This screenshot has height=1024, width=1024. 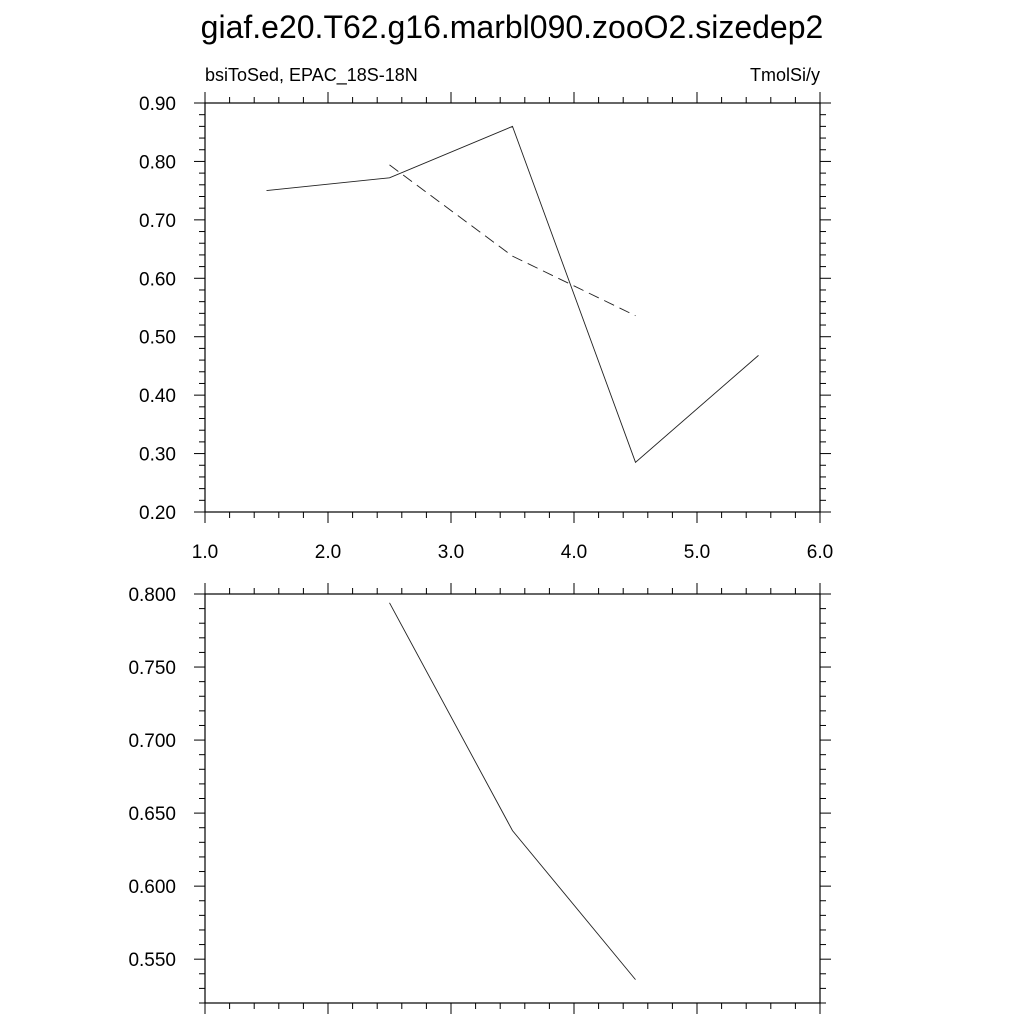 I want to click on x-tick-label: 1.0, so click(x=205, y=552).